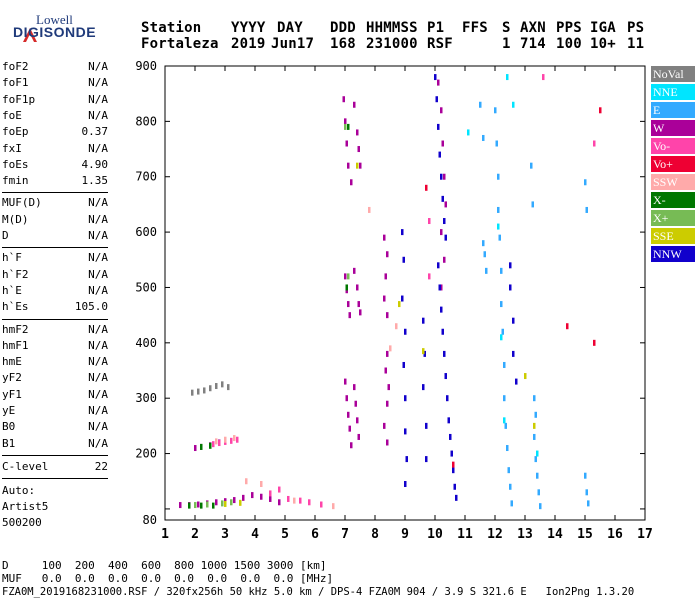 This screenshot has width=700, height=600. What do you see at coordinates (673, 254) in the screenshot?
I see `legend-item-nnw: NNW` at bounding box center [673, 254].